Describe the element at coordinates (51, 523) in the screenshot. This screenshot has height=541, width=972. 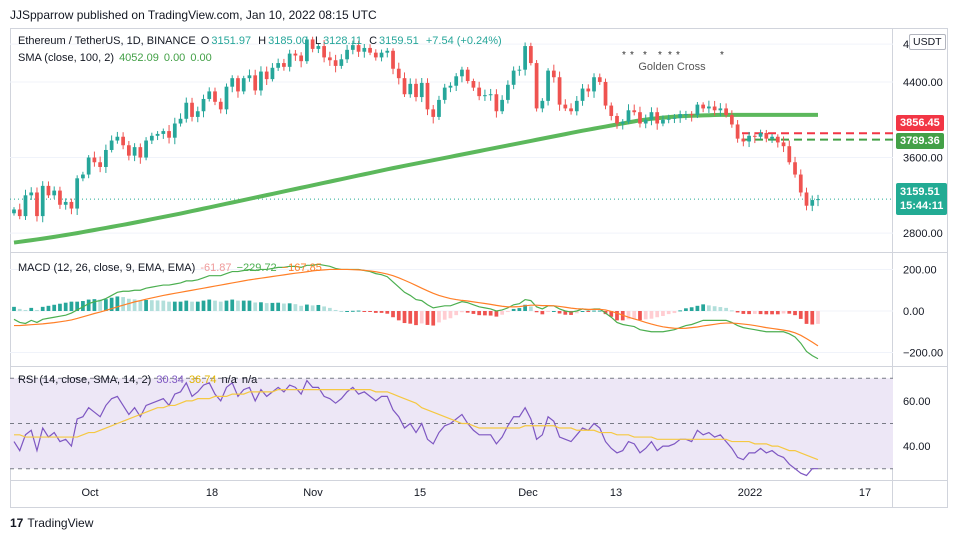
I see `tradingview-logo: 17 TradingView` at that location.